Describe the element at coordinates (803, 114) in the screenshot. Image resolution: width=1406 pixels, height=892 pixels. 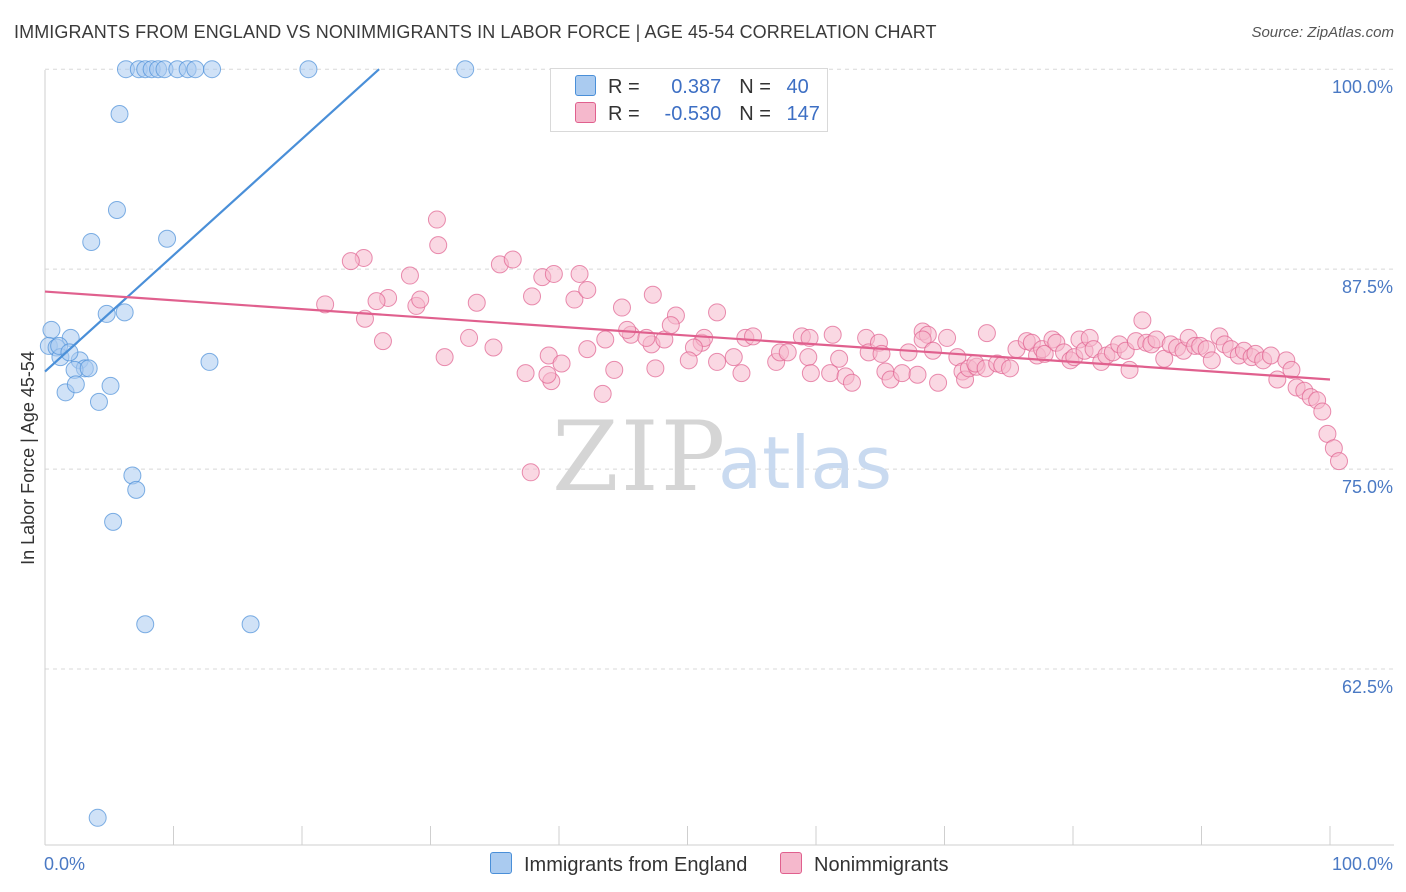
I see `legend-n-value: 147` at that location.